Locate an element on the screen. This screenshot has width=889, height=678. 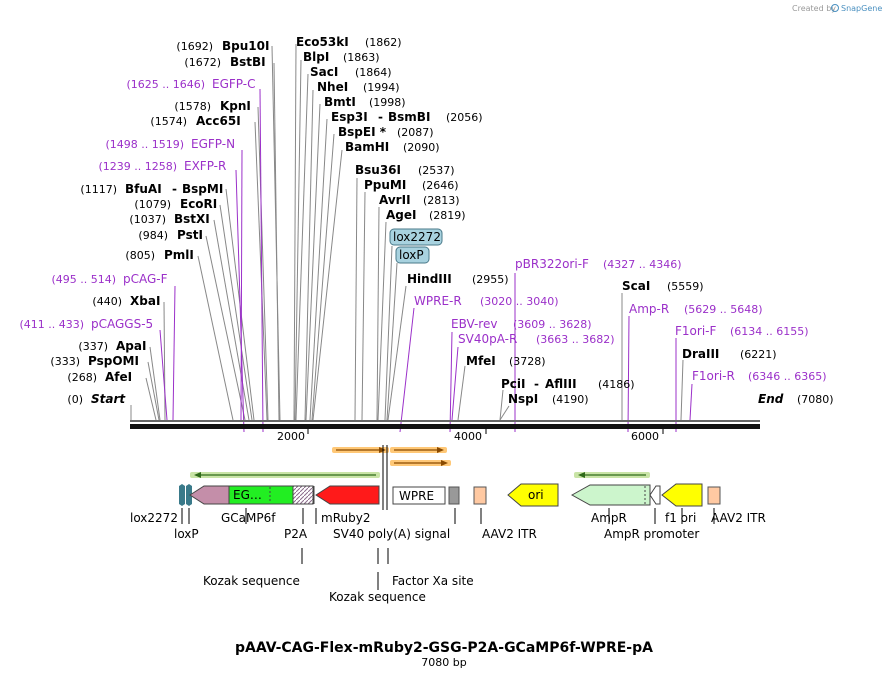
label-pos: (4186) is located at coordinates (616, 384).